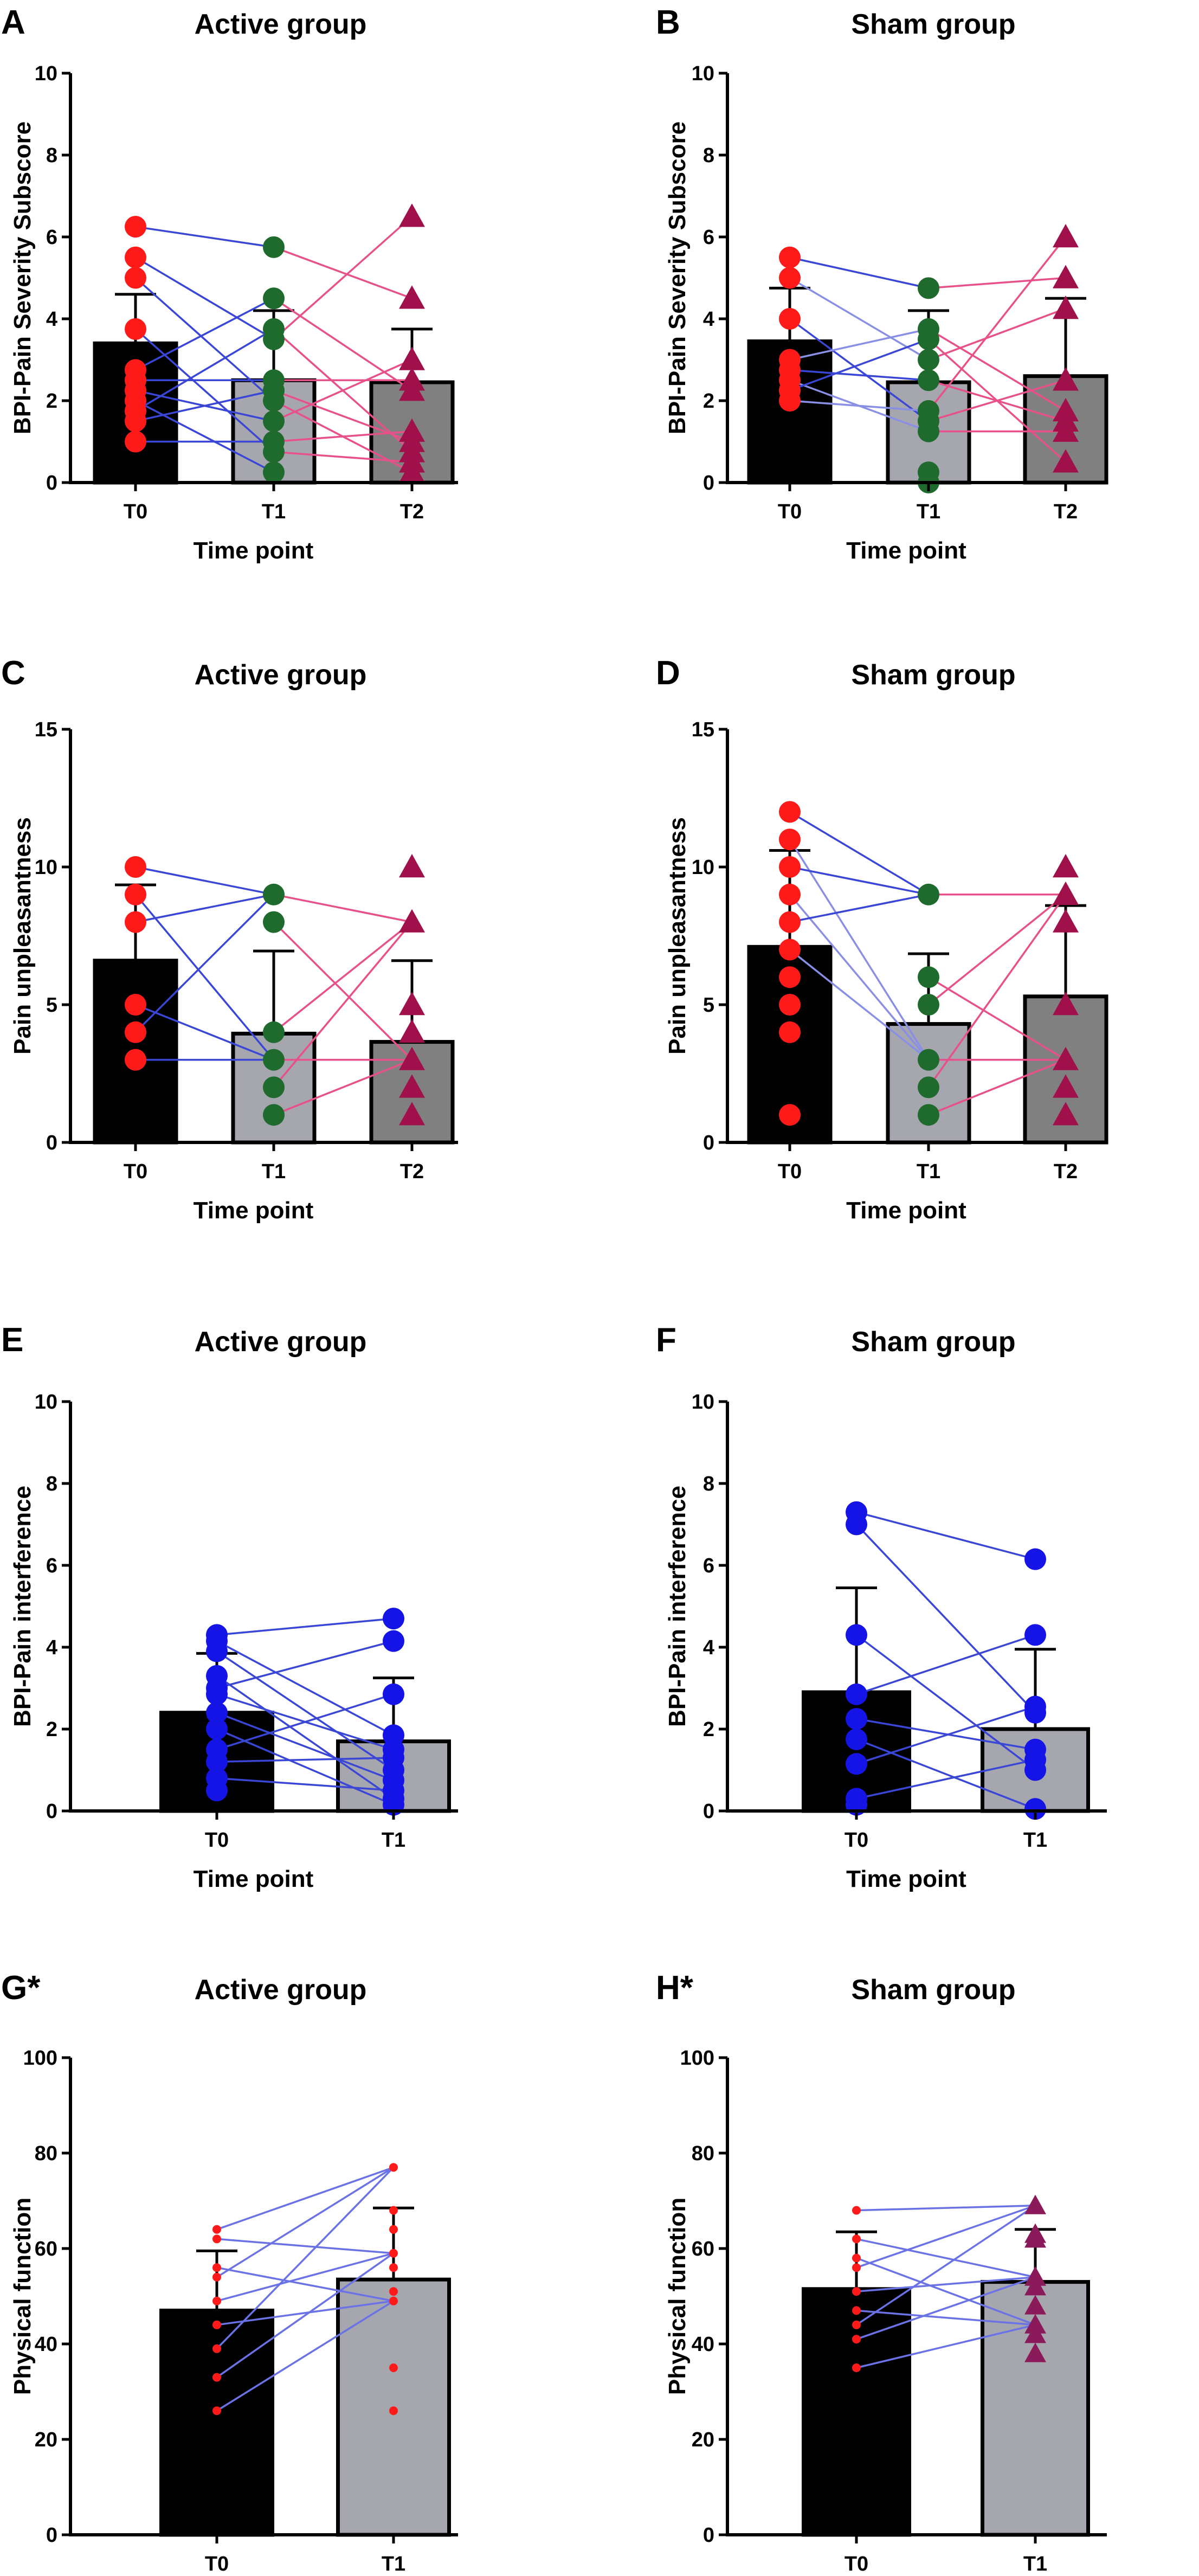 The height and width of the screenshot is (2576, 1199). I want to click on y-tick-label: 40, so click(703, 2345).